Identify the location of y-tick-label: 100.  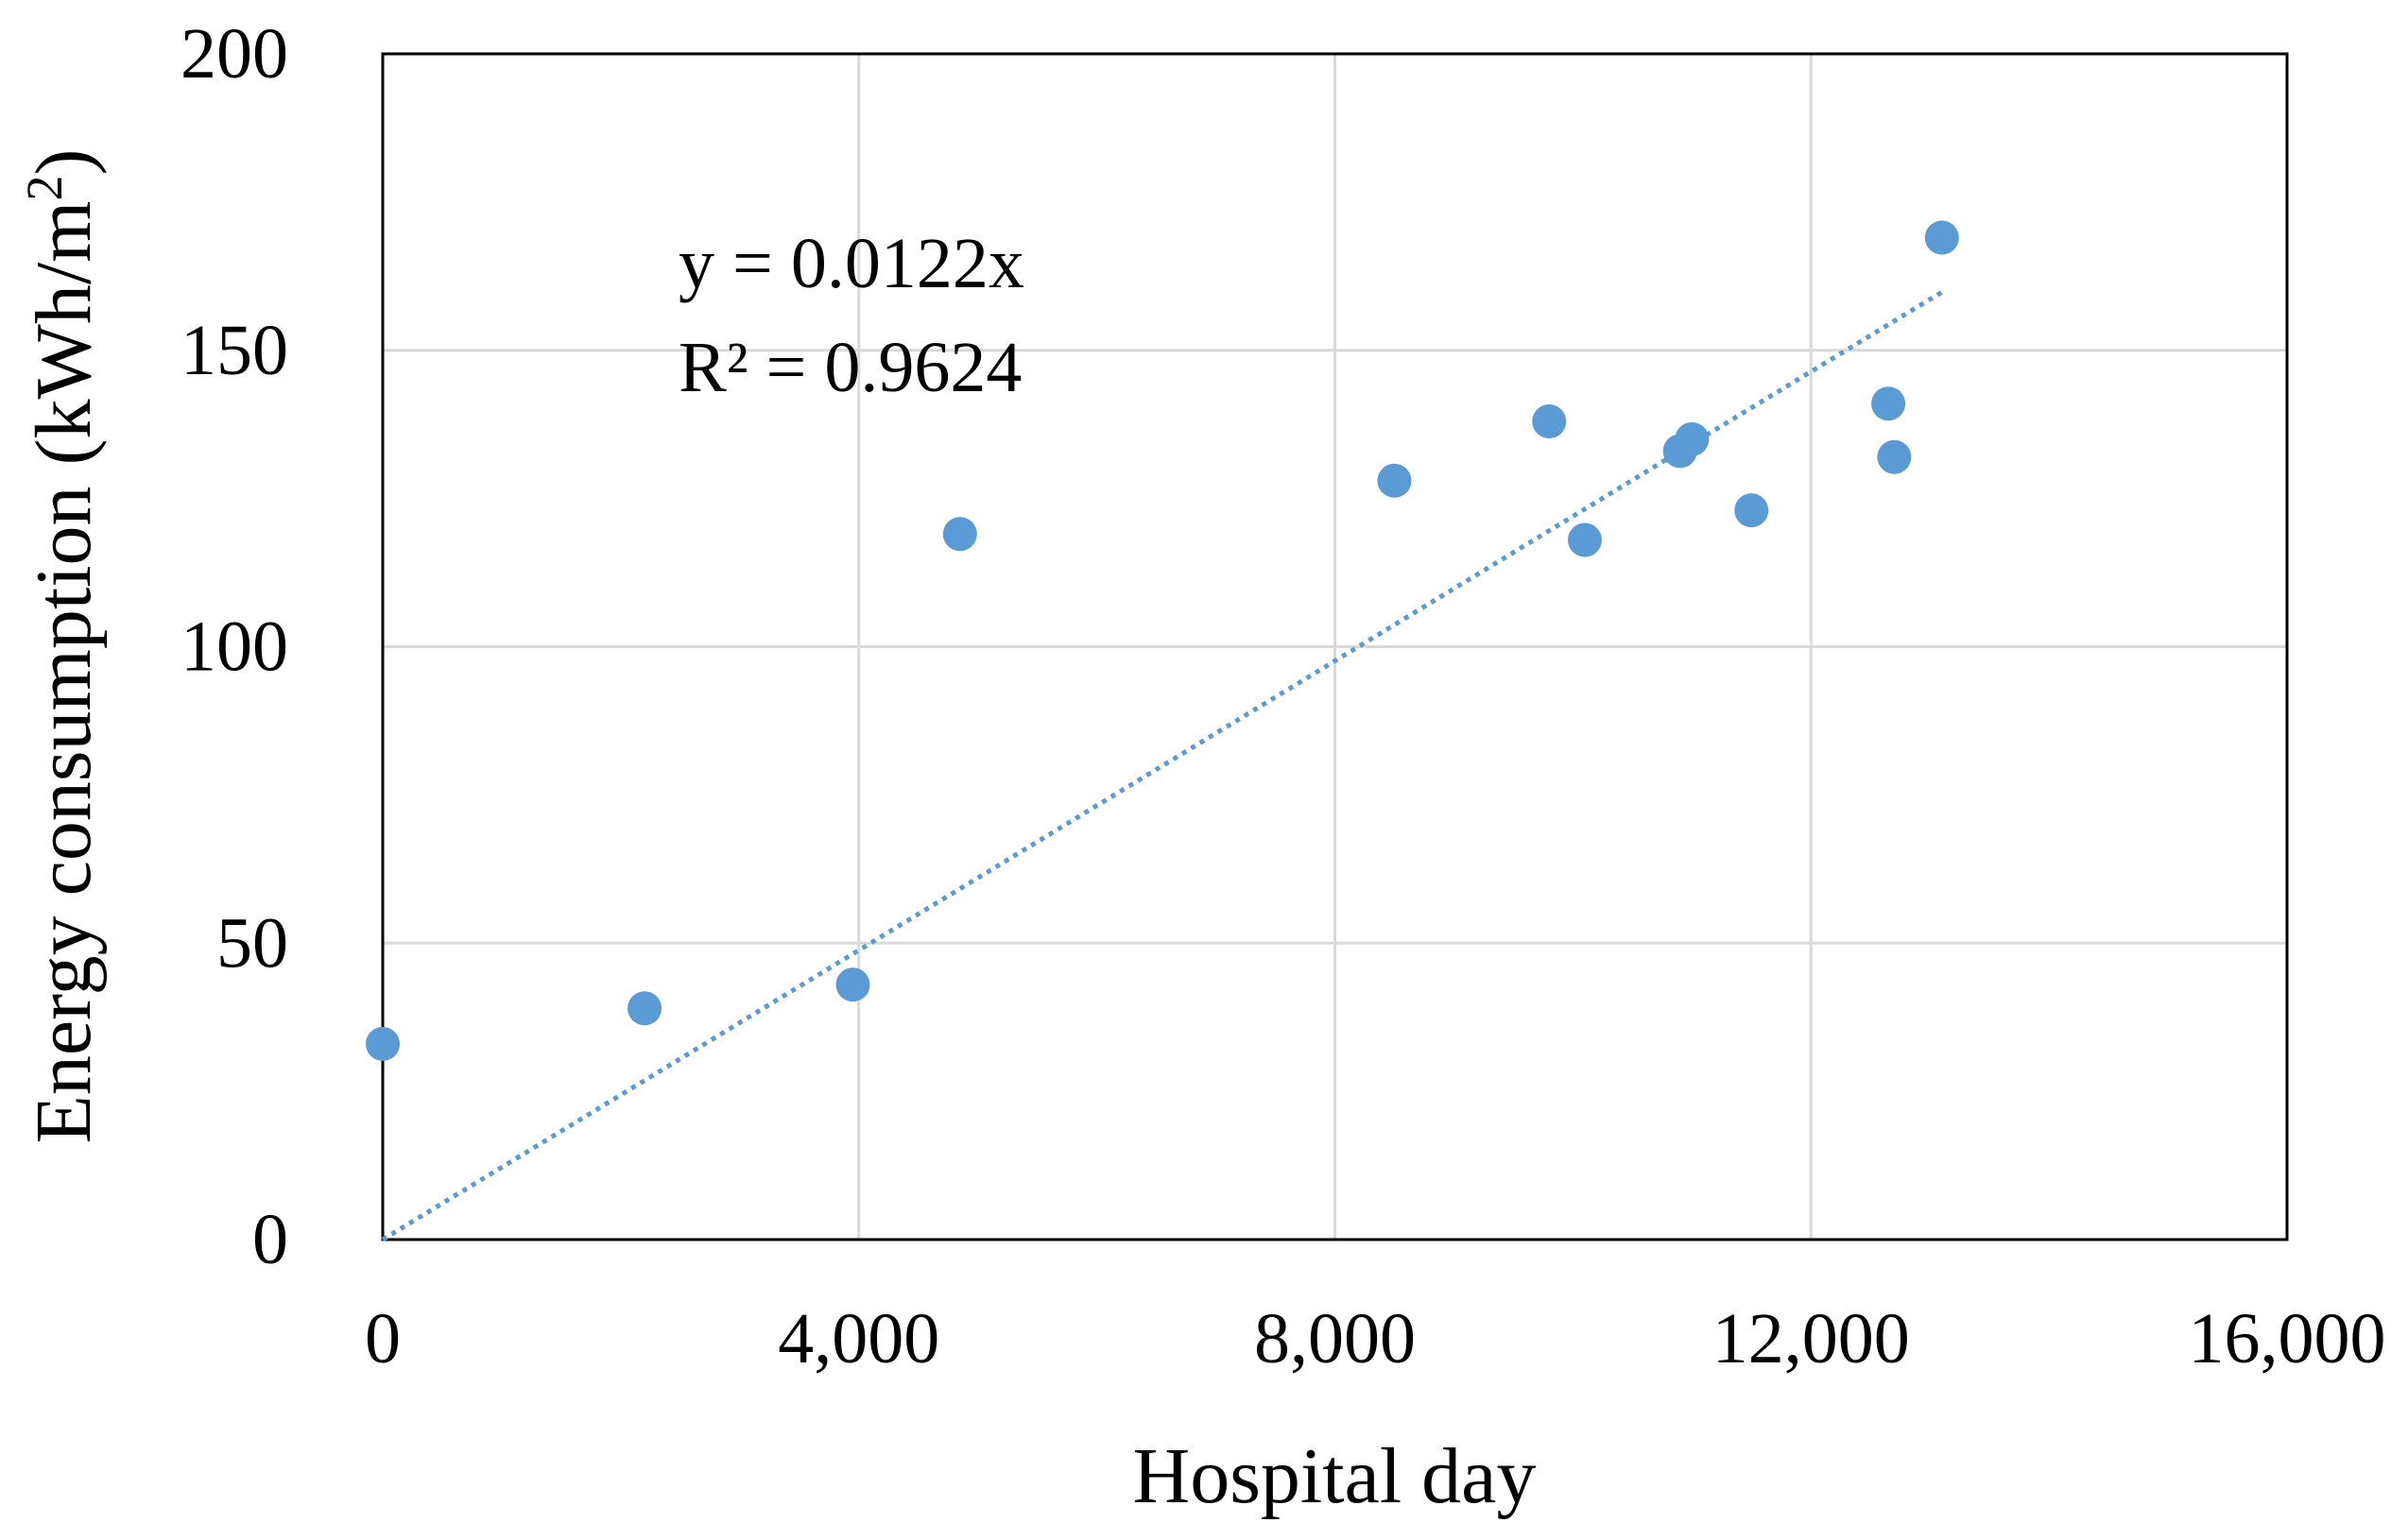
(235, 647).